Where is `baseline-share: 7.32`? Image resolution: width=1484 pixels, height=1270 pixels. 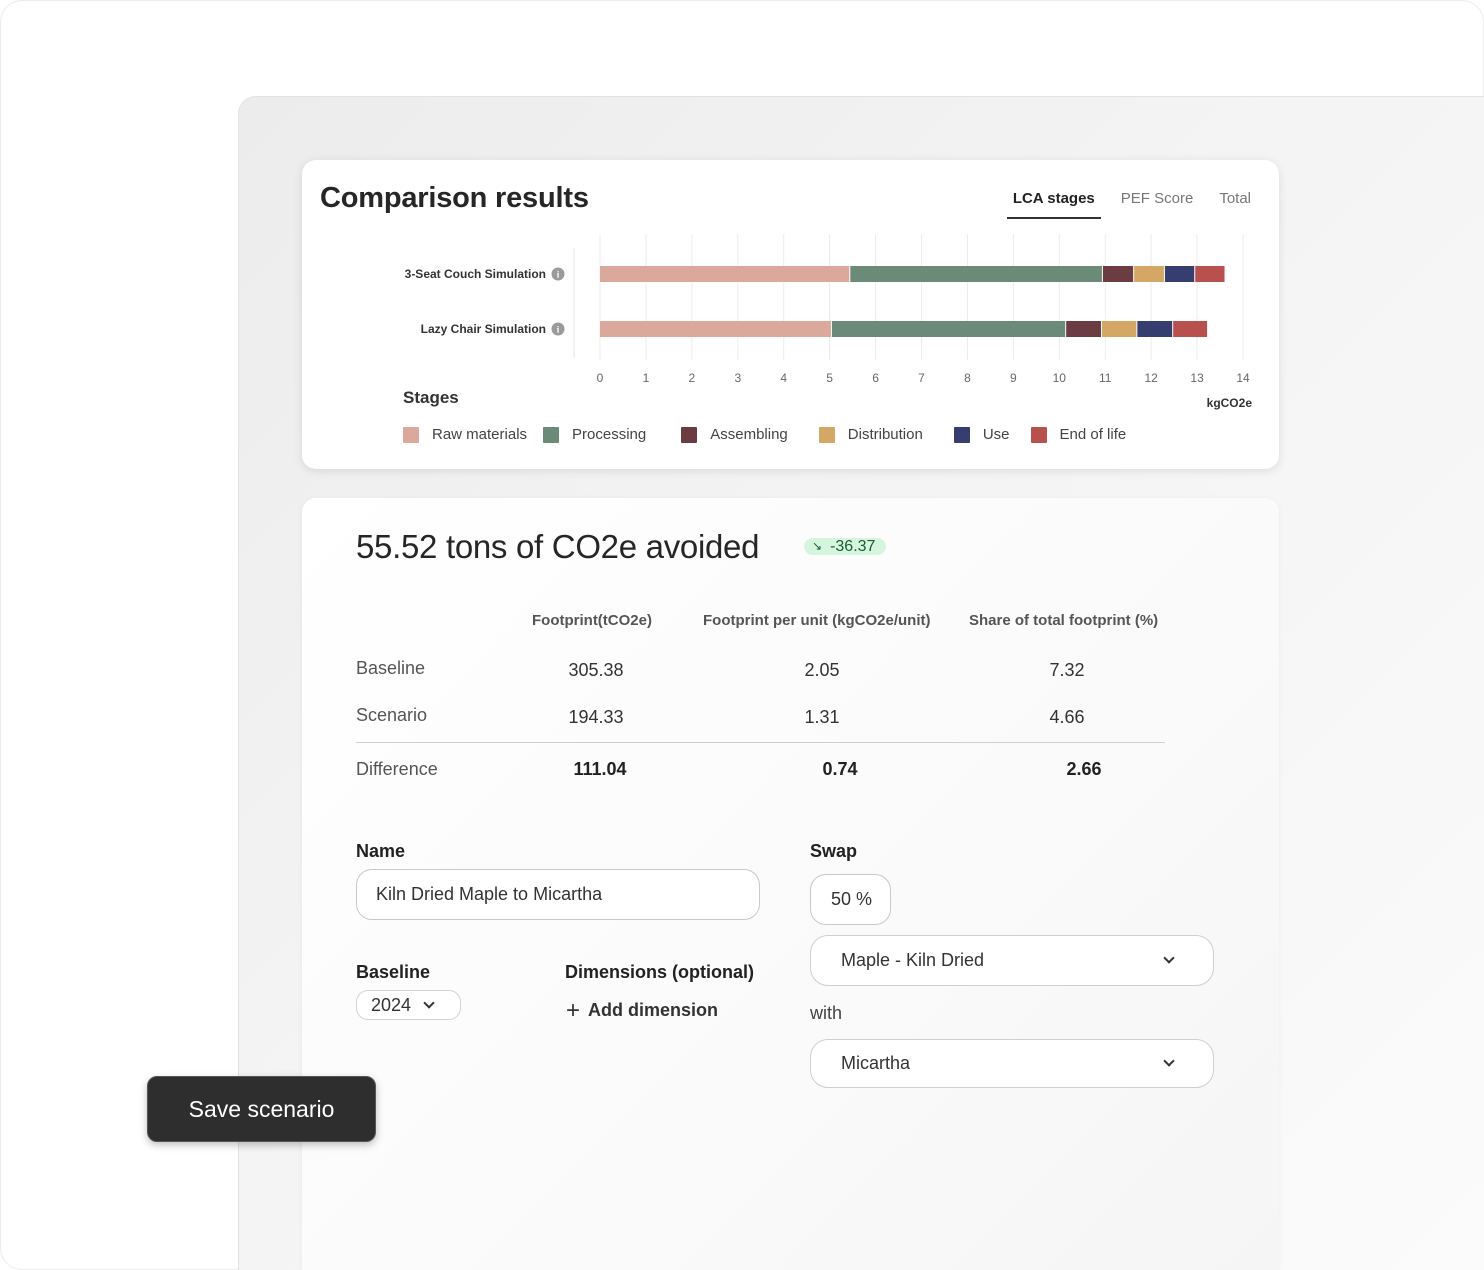 baseline-share: 7.32 is located at coordinates (1067, 670).